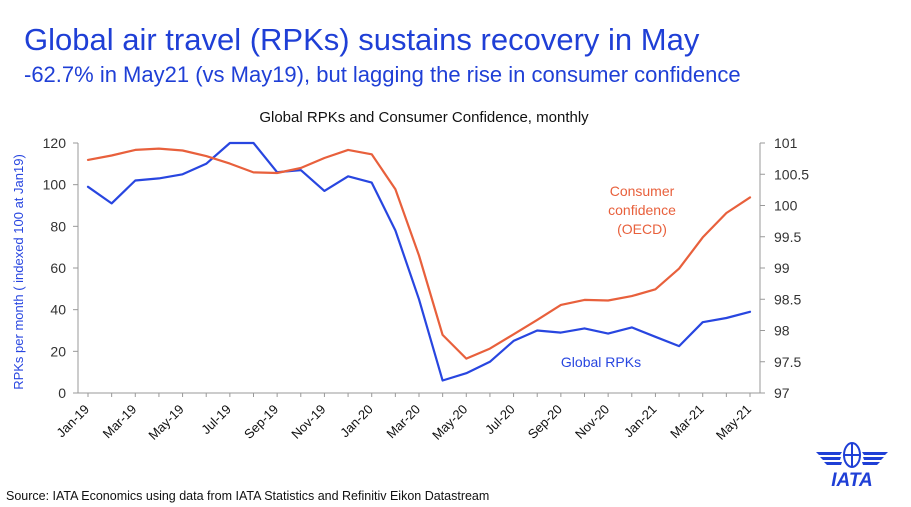  What do you see at coordinates (782, 393) in the screenshot?
I see `y-tick-label-right: 97` at bounding box center [782, 393].